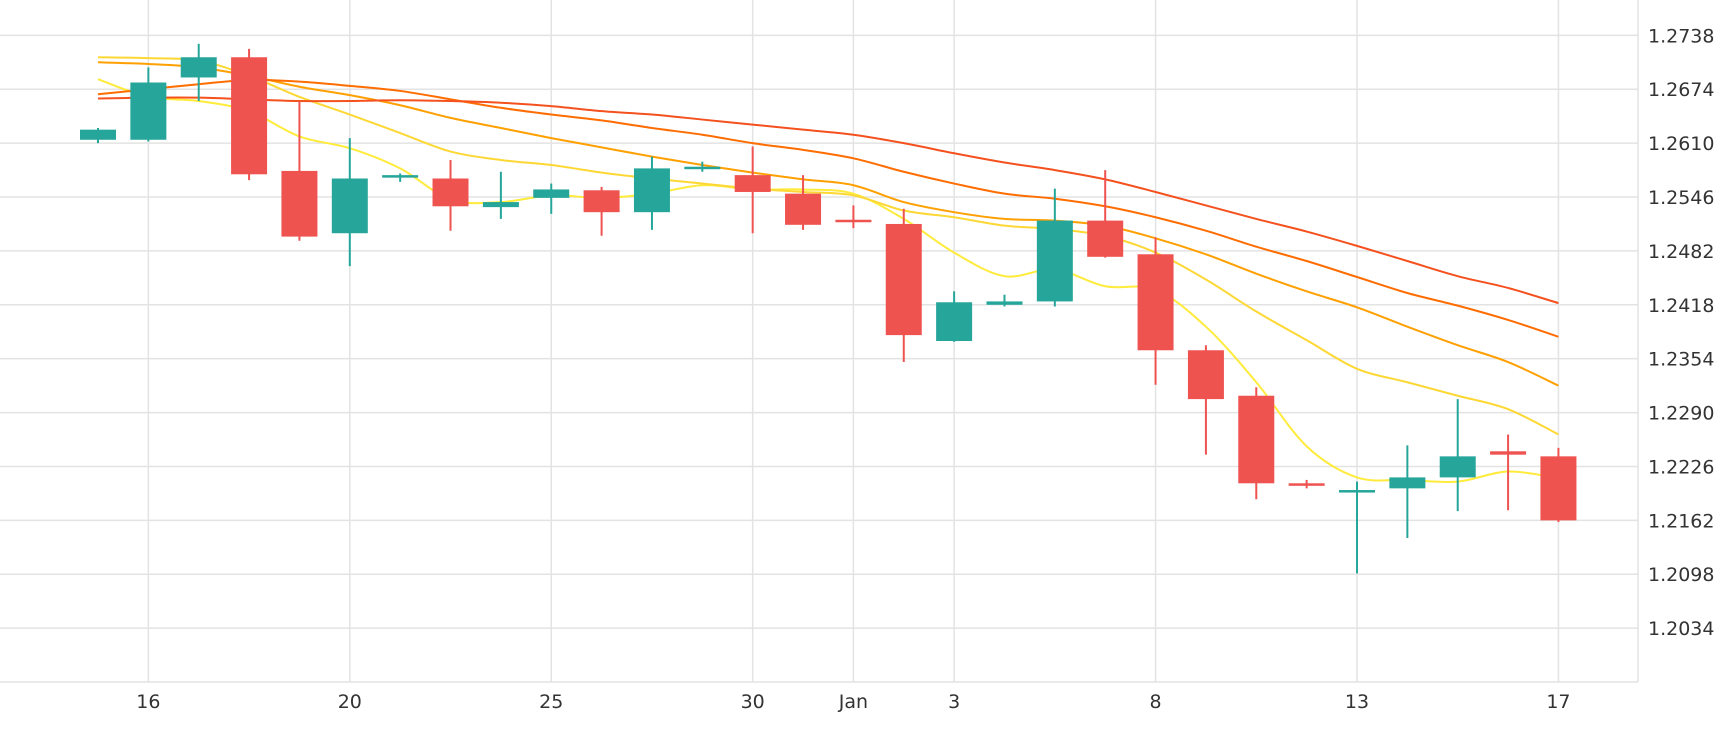  What do you see at coordinates (1558, 702) in the screenshot?
I see `x-tick-label: 17` at bounding box center [1558, 702].